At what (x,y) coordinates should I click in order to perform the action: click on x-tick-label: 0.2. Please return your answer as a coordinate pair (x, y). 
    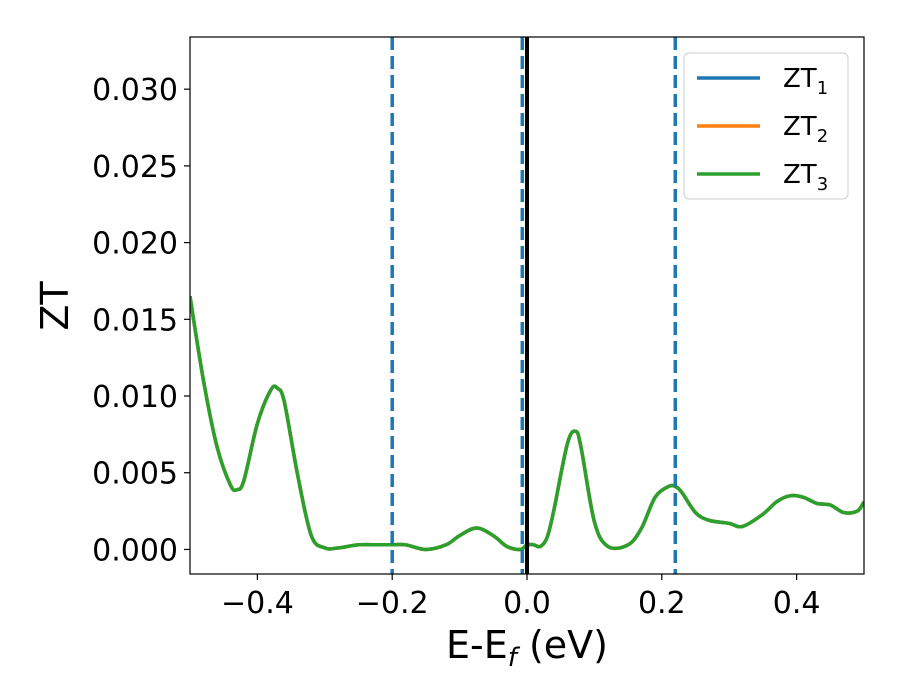
    Looking at the image, I should click on (662, 603).